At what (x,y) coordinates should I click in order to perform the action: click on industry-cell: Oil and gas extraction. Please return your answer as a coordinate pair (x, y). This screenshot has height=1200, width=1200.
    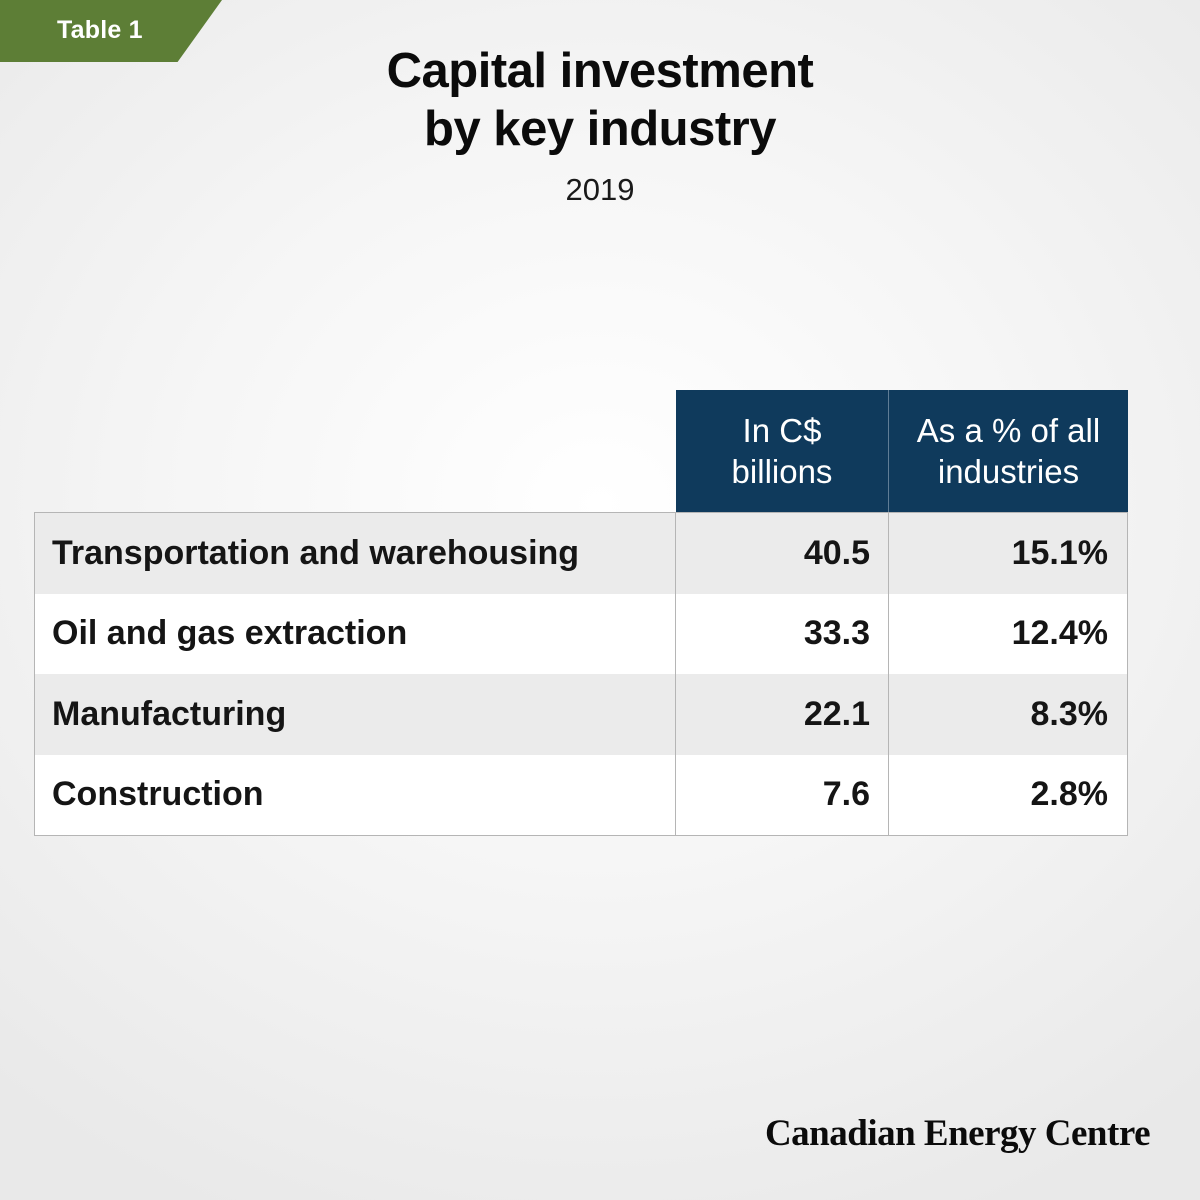
    Looking at the image, I should click on (355, 633).